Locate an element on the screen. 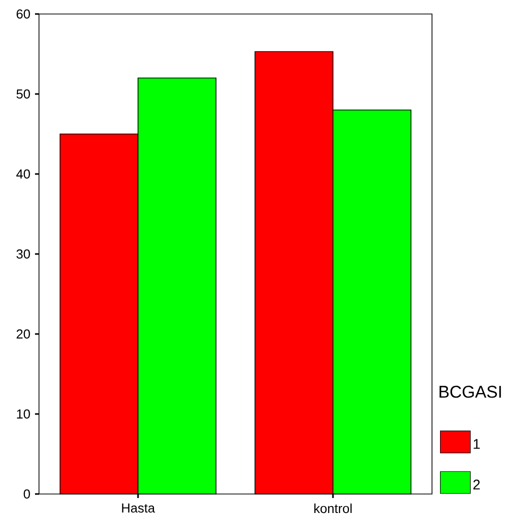 Image resolution: width=528 pixels, height=529 pixels. legend-label: 1 is located at coordinates (477, 444).